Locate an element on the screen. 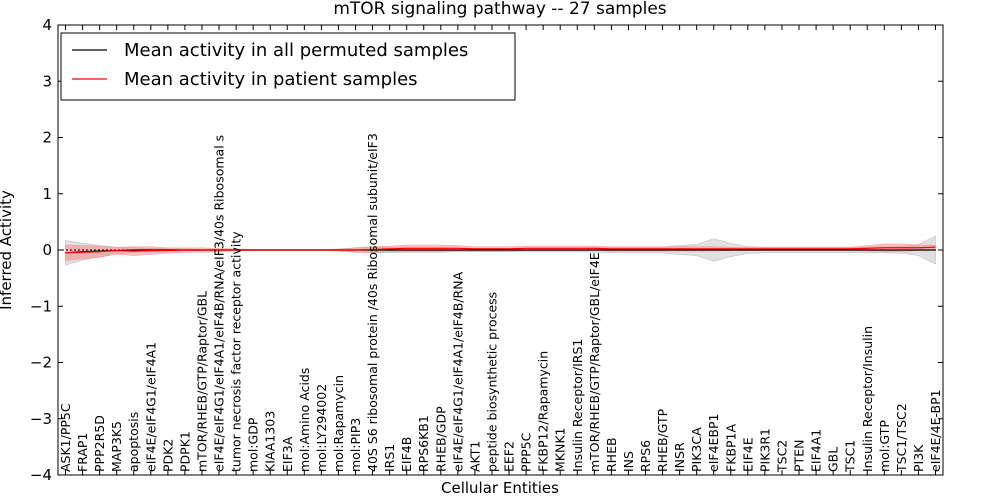 Image resolution: width=1000 pixels, height=500 pixels. legend-box is located at coordinates (288, 66).